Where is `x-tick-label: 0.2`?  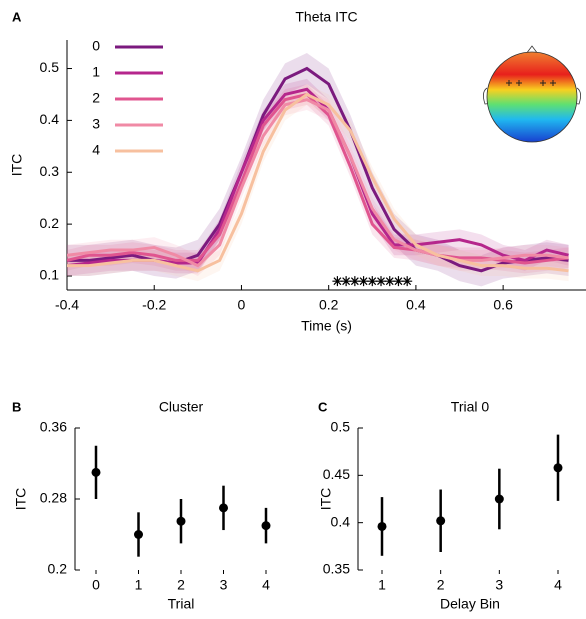
x-tick-label: 0.2 is located at coordinates (329, 305).